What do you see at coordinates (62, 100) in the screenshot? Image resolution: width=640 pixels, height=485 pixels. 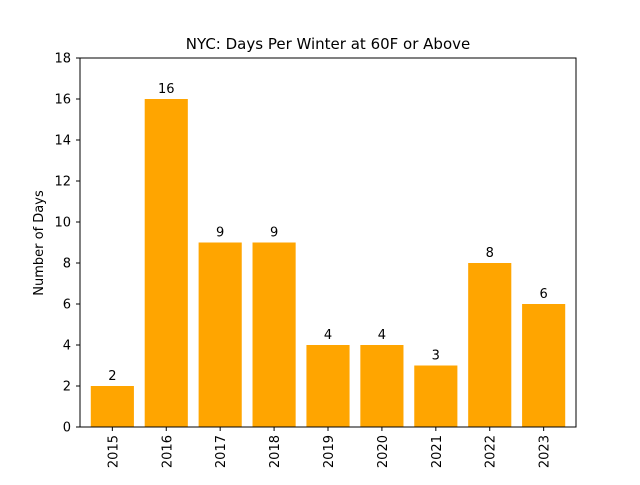 I see `y-tick-label: 16` at bounding box center [62, 100].